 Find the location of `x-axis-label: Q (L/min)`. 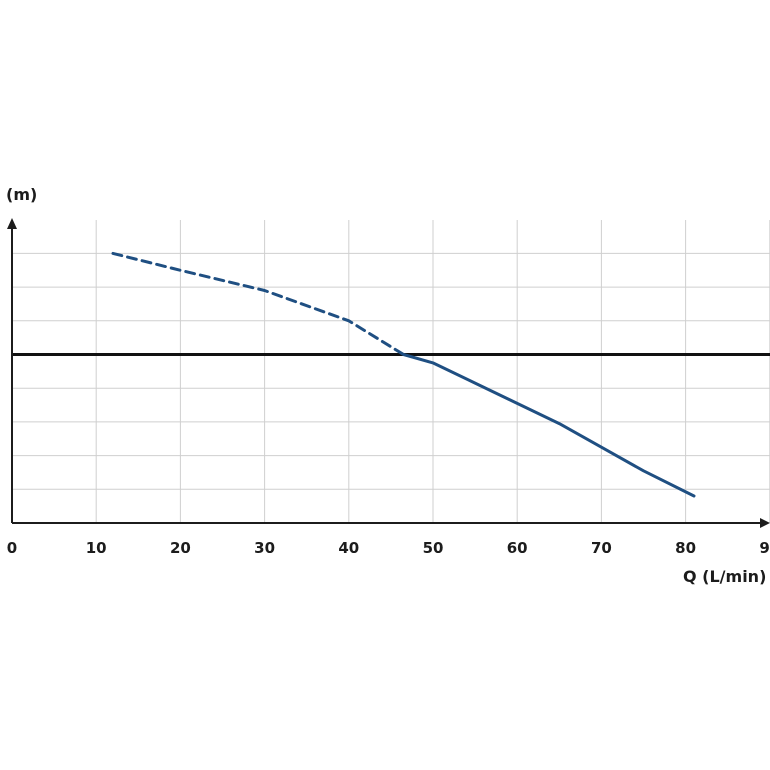

x-axis-label: Q (L/min) is located at coordinates (724, 576).